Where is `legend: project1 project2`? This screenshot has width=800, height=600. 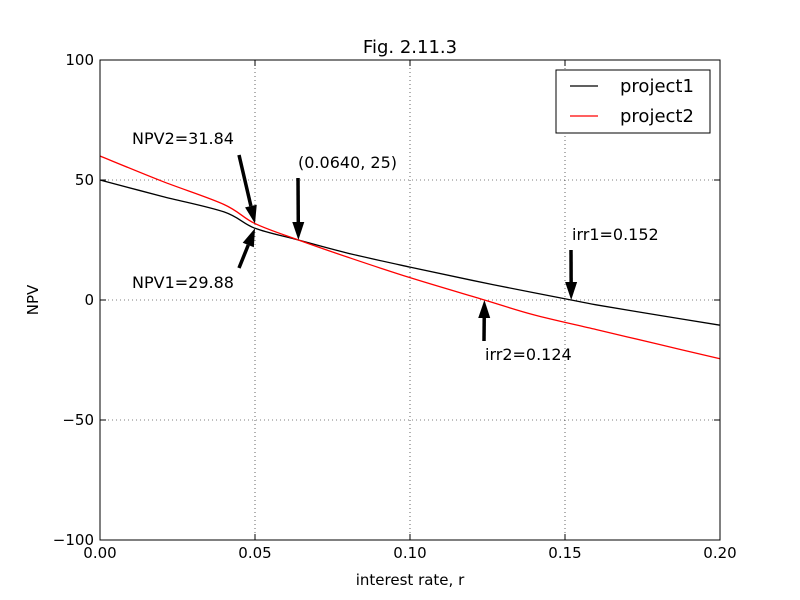
legend: project1 project2 is located at coordinates (633, 101).